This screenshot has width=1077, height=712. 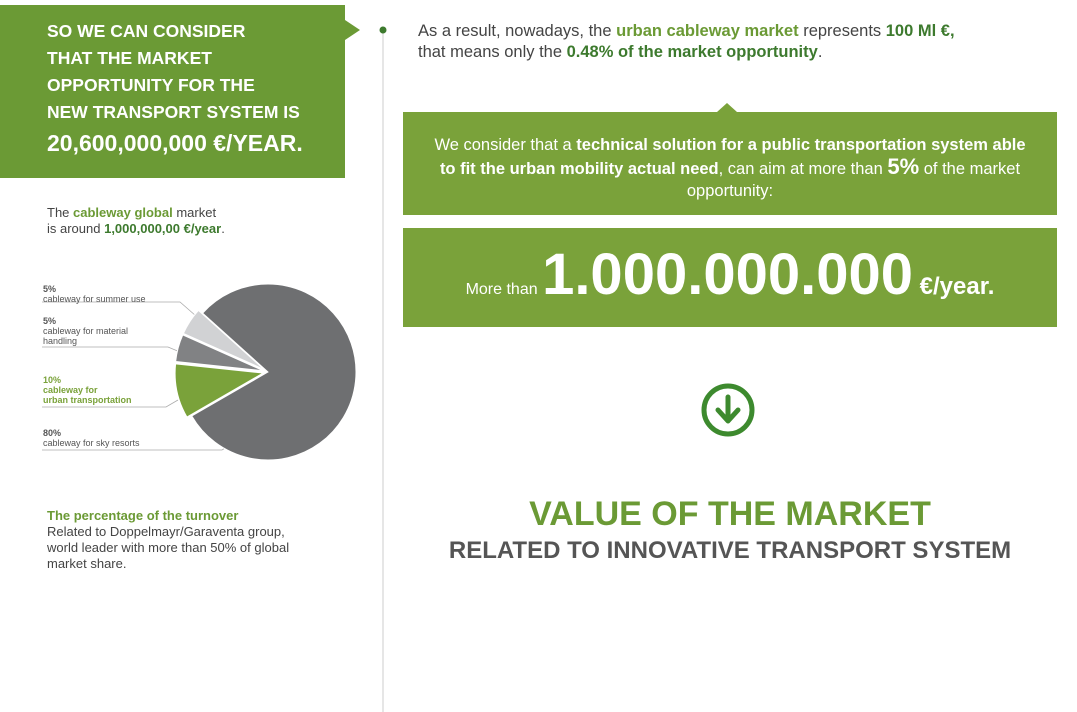 I want to click on highlight: urban cableway market, so click(x=707, y=31).